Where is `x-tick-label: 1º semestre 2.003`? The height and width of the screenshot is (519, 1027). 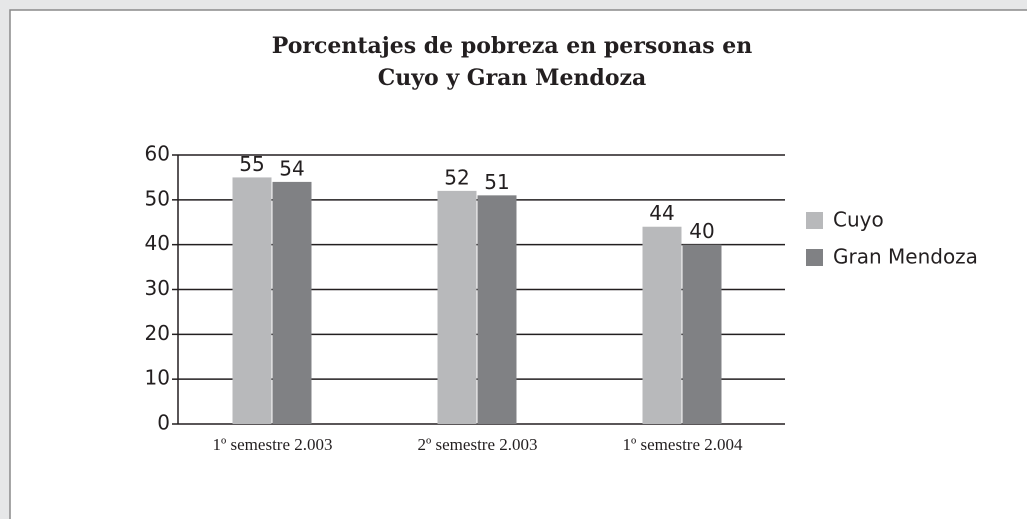
x-tick-label: 1º semestre 2.003 is located at coordinates (273, 444).